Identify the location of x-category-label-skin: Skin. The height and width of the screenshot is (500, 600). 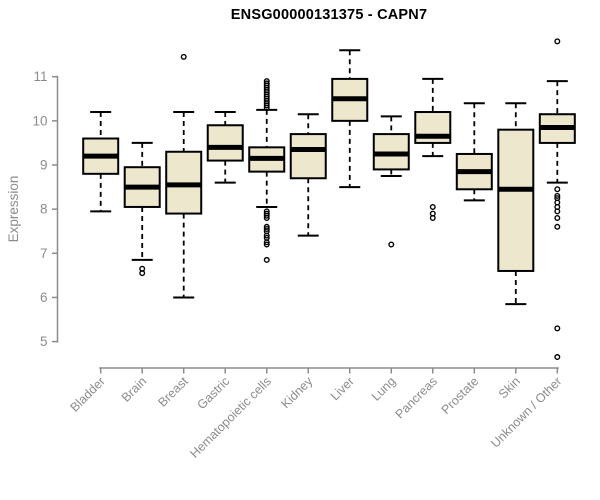
(509, 387).